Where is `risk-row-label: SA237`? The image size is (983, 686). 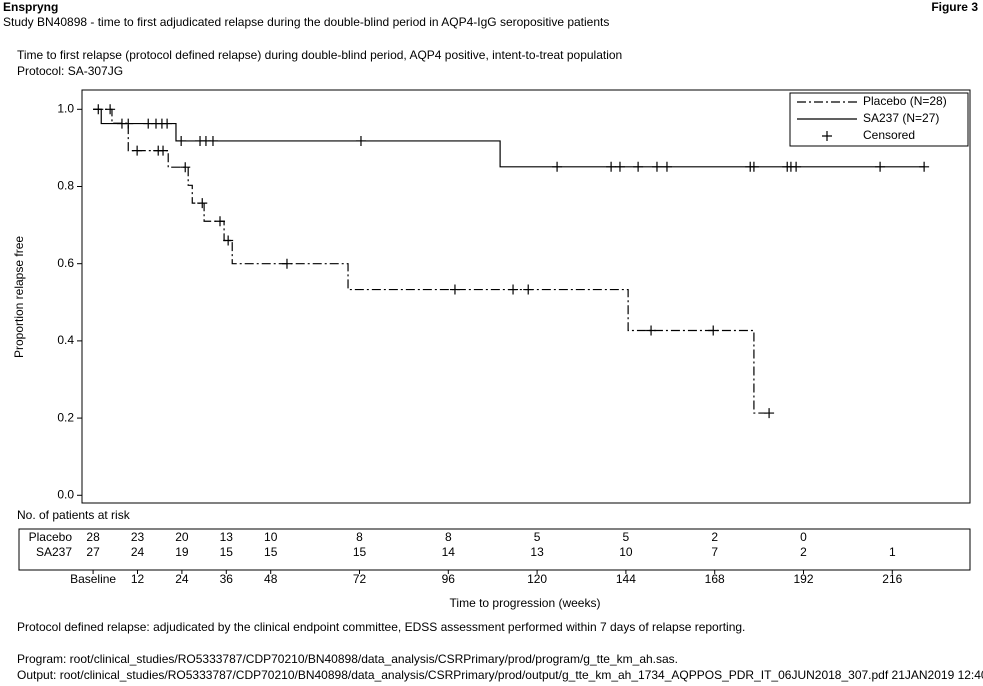 risk-row-label: SA237 is located at coordinates (54, 552).